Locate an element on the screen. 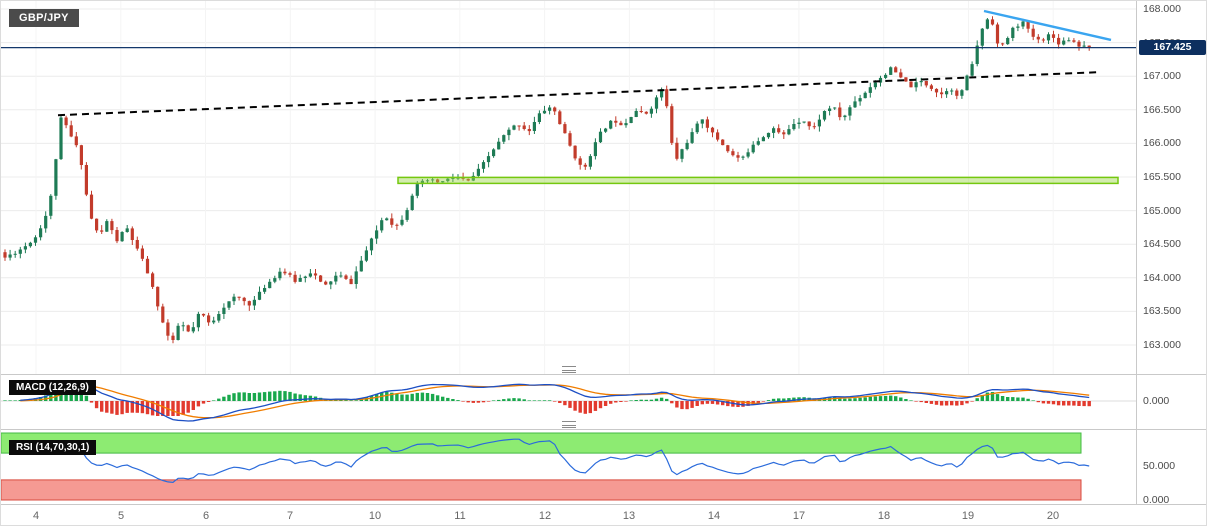 This screenshot has height=526, width=1207. price-axis-label: 165.000 is located at coordinates (1162, 211).